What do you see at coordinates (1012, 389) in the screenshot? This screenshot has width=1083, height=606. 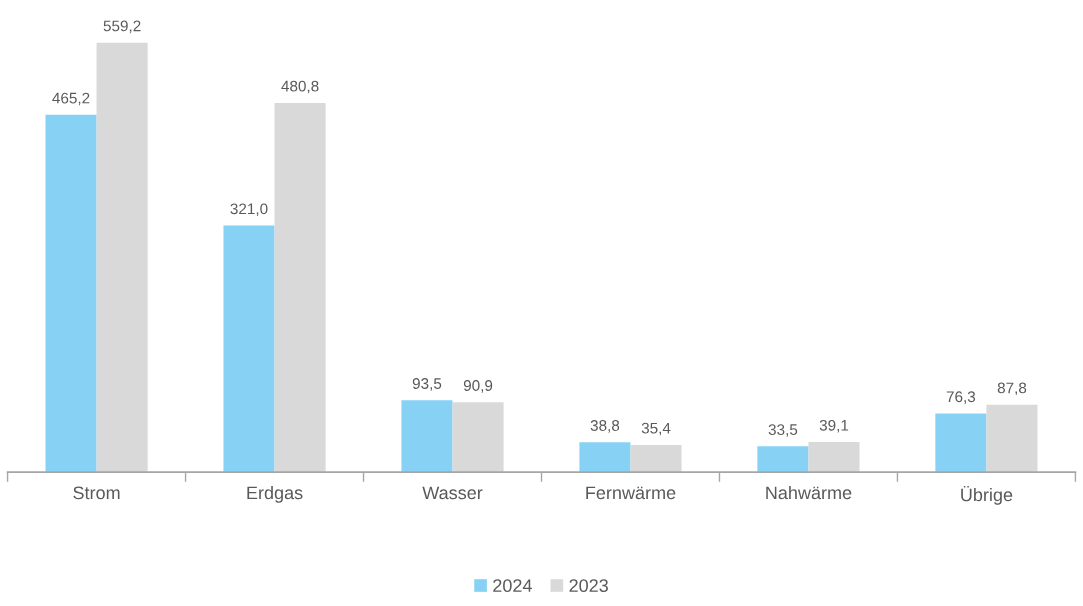 I see `data-label: 87,8` at bounding box center [1012, 389].